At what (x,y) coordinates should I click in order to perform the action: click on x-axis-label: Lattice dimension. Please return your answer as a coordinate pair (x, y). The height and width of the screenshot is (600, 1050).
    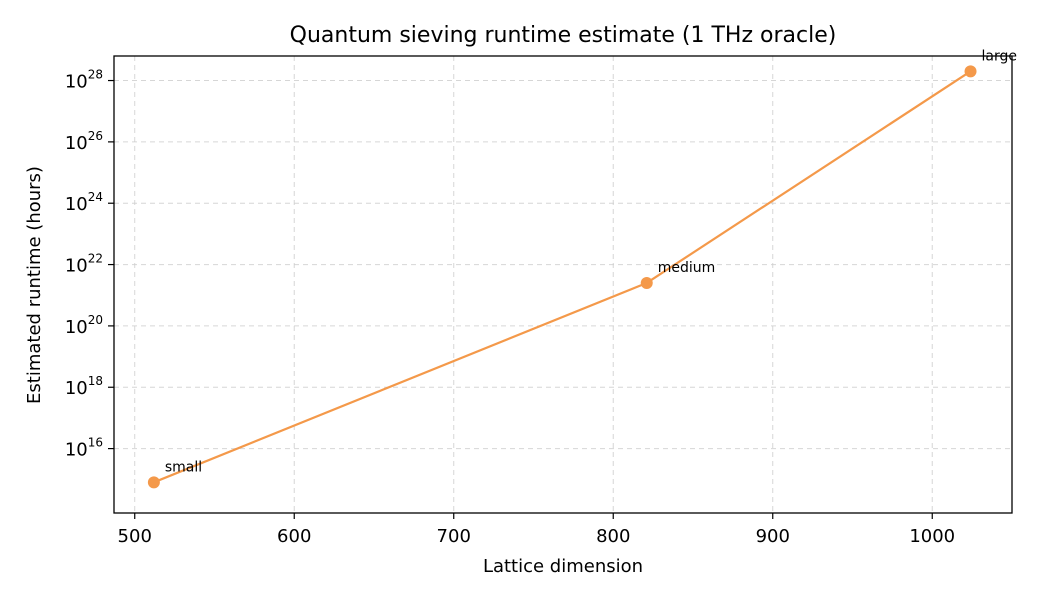
    Looking at the image, I should click on (563, 566).